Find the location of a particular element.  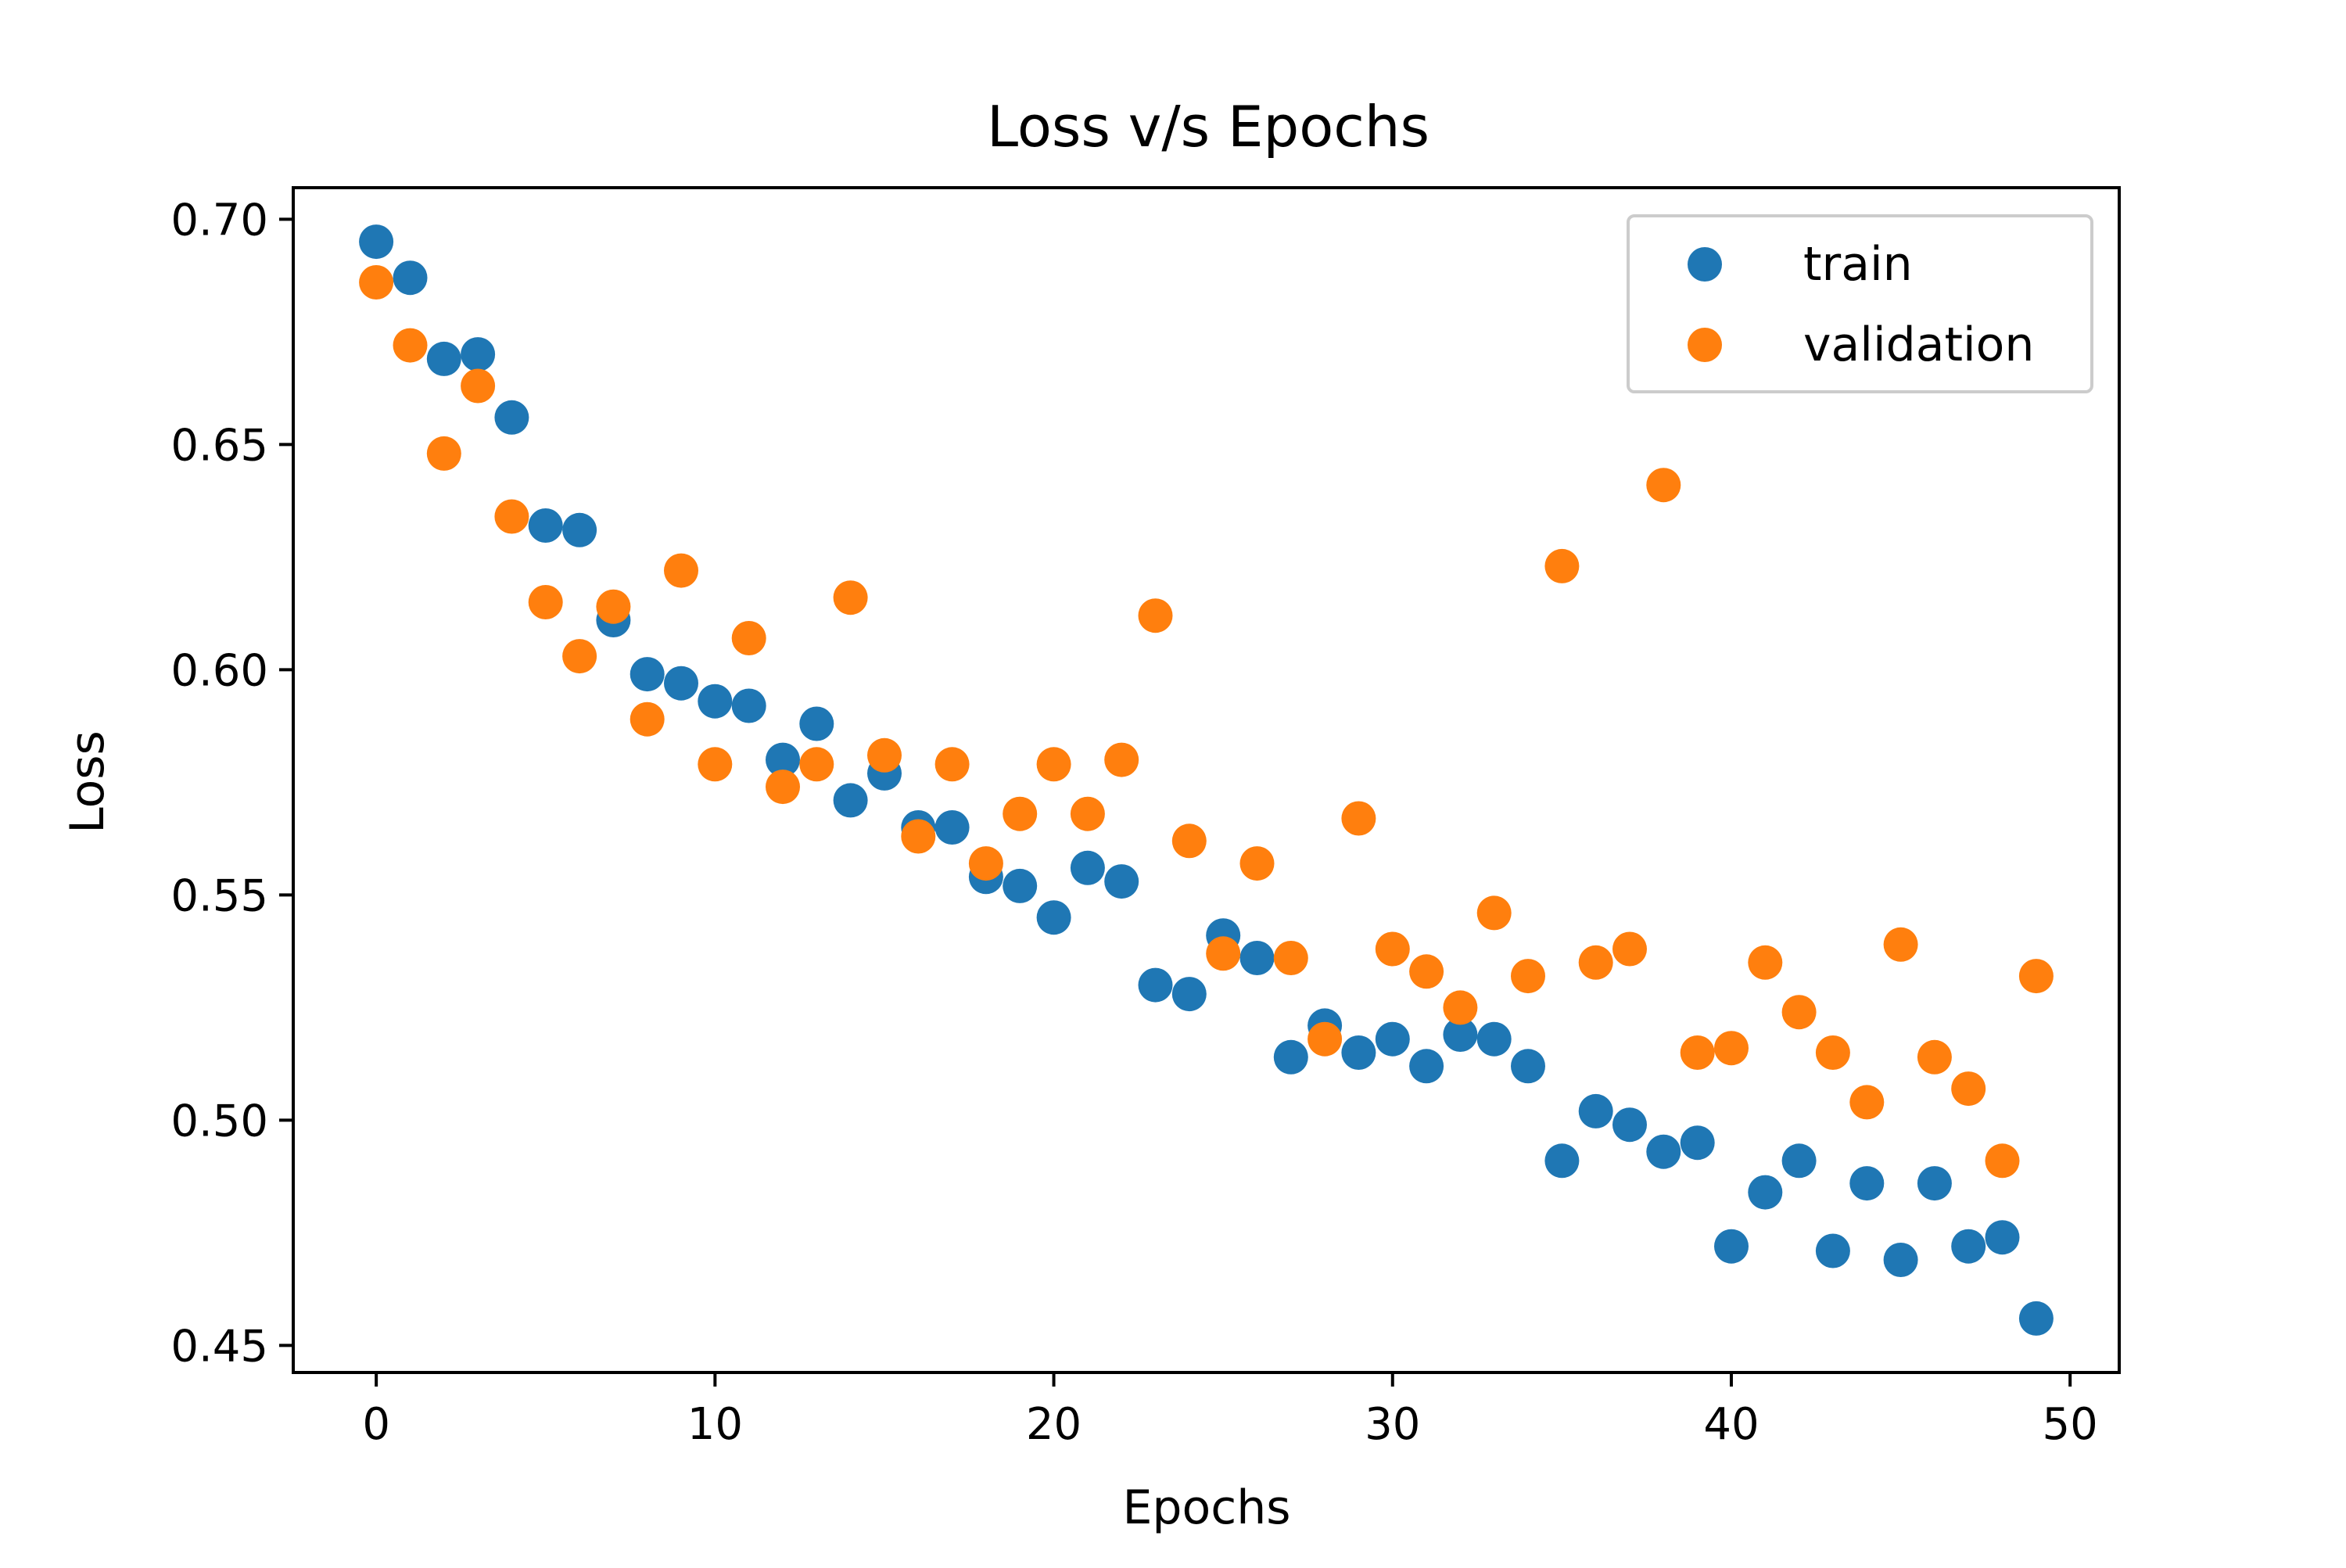

y-tick-label: 0.60 is located at coordinates (219, 670).